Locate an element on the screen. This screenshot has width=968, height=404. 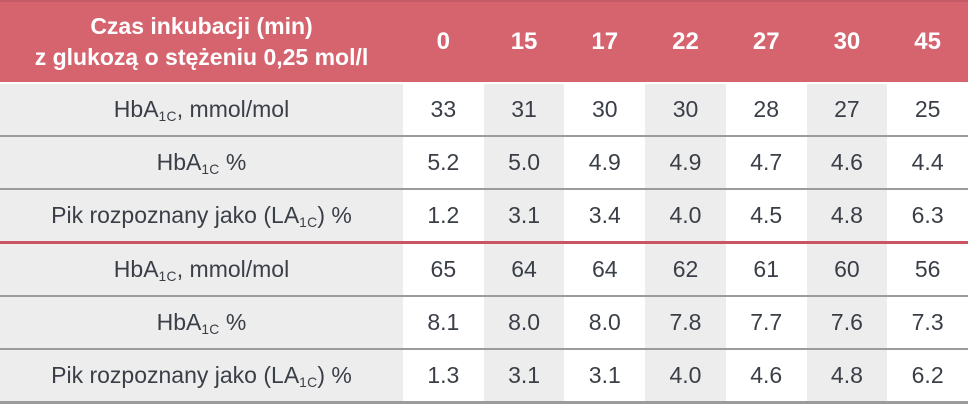
value-cell: 1.3 is located at coordinates (443, 375).